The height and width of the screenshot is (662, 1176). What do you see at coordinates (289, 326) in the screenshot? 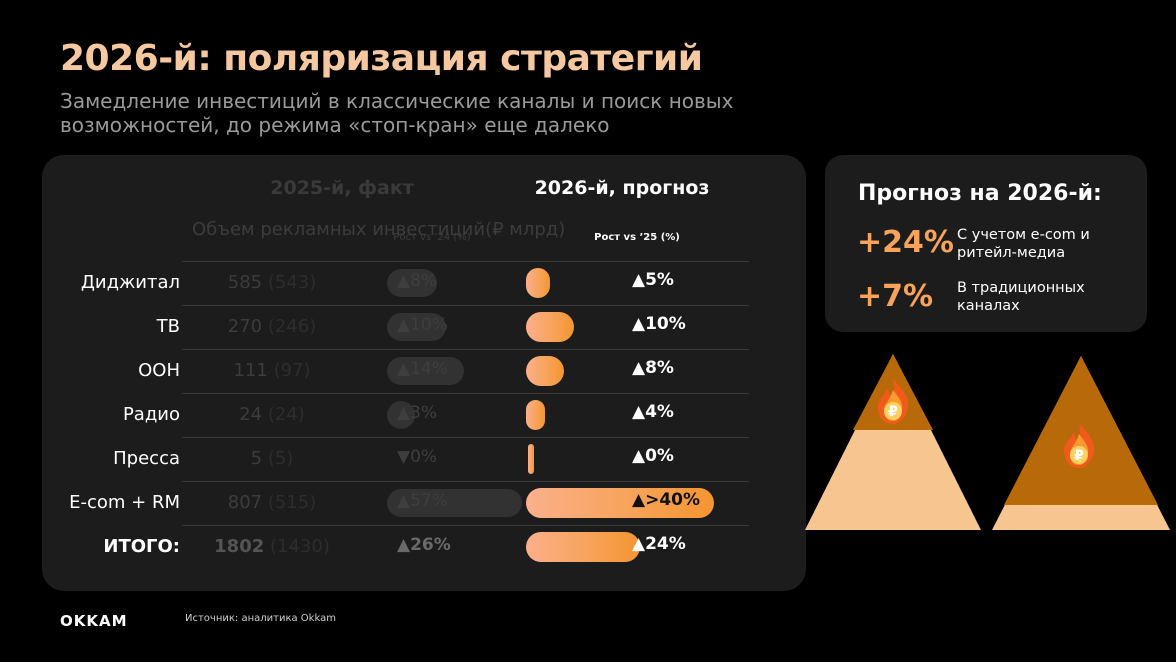
I see `volume-2024: (246)` at bounding box center [289, 326].